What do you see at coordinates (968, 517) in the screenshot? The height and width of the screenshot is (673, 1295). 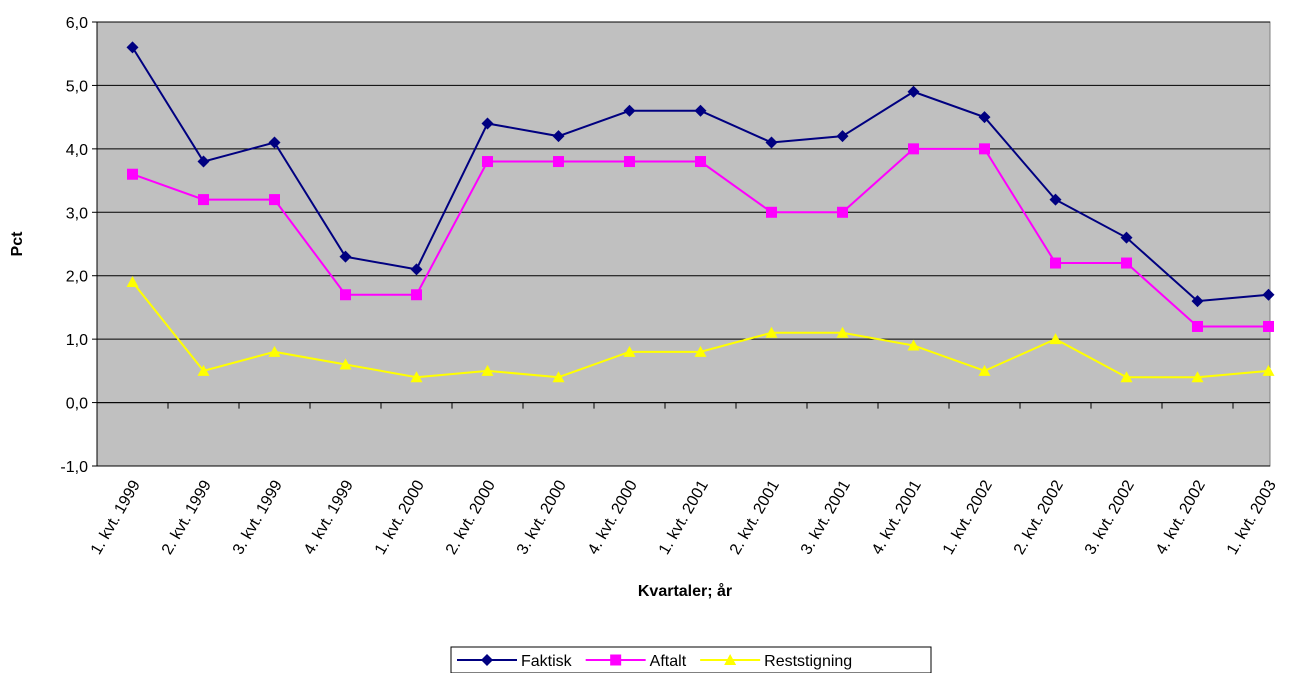 I see `x-tick-label: 1. kvt. 2002` at bounding box center [968, 517].